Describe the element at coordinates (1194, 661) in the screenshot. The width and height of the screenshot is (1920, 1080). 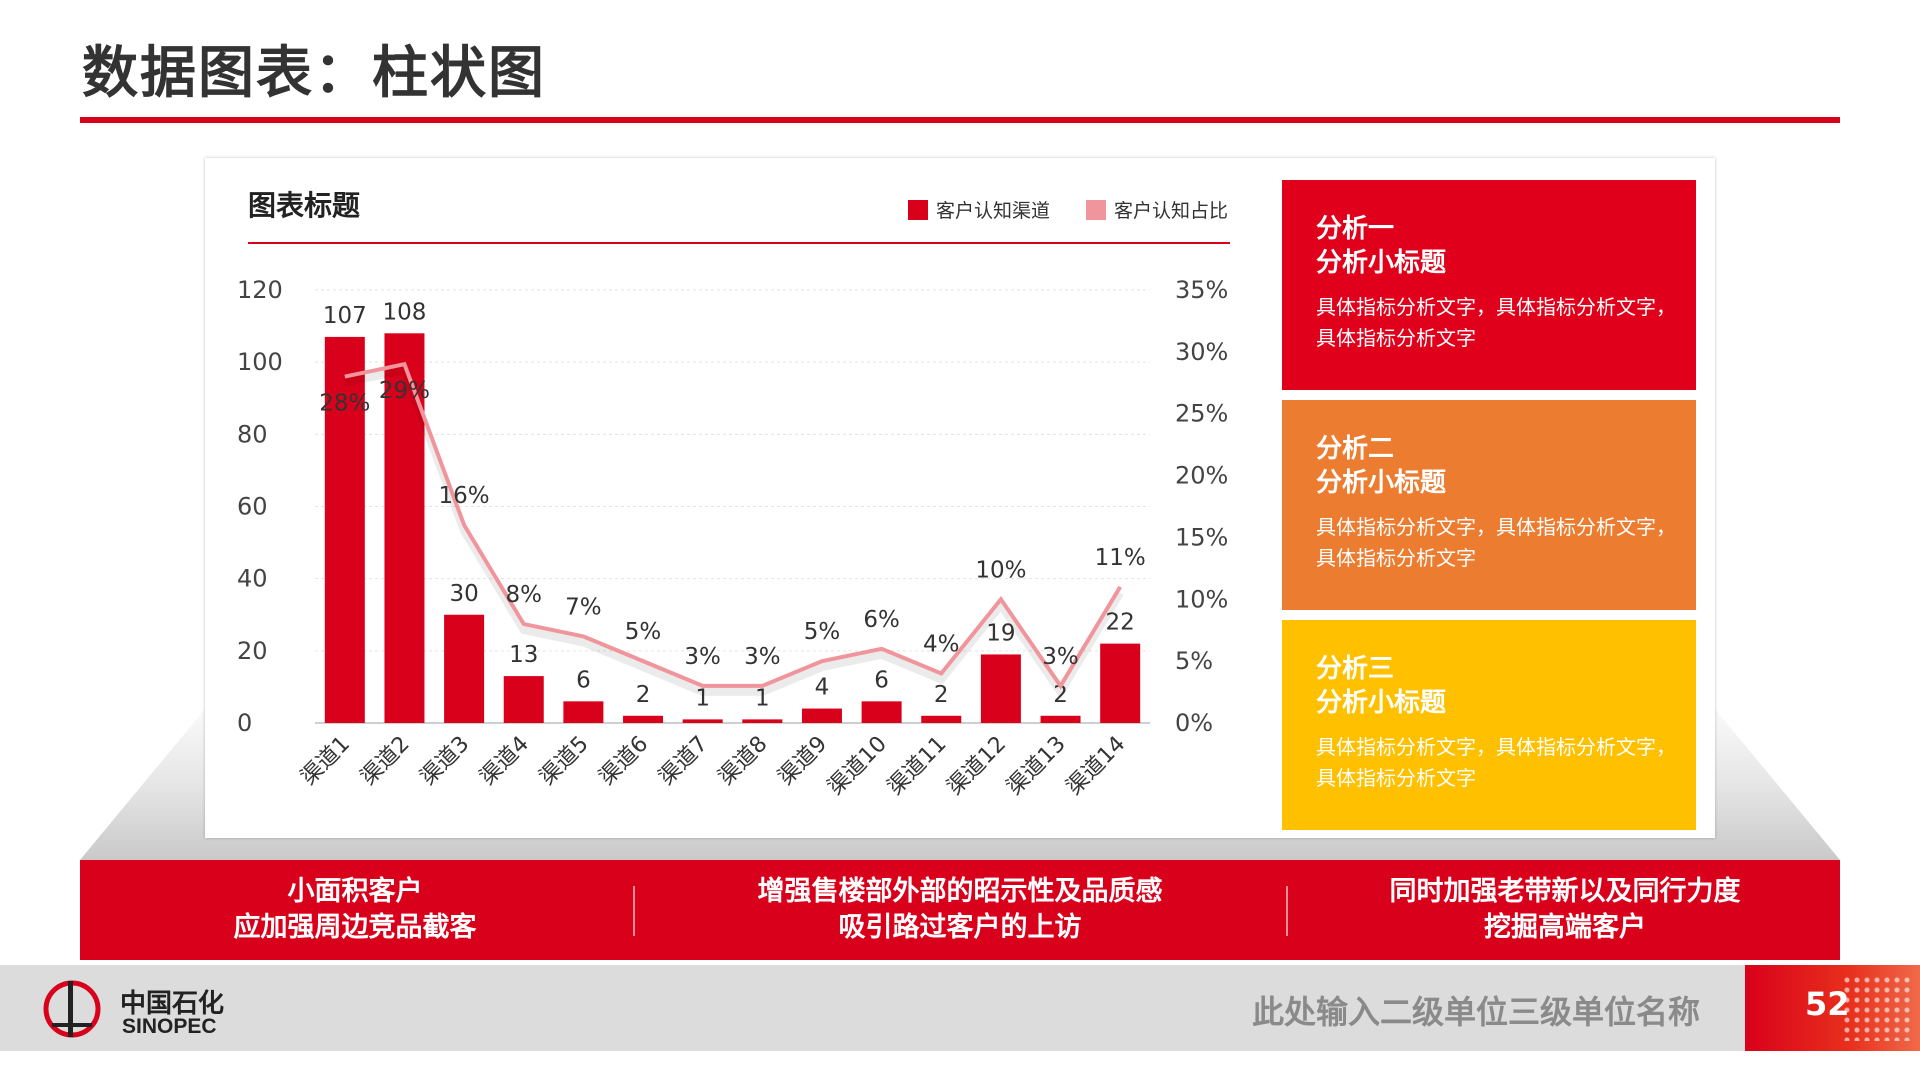
I see `right-tick-label: 5%` at that location.